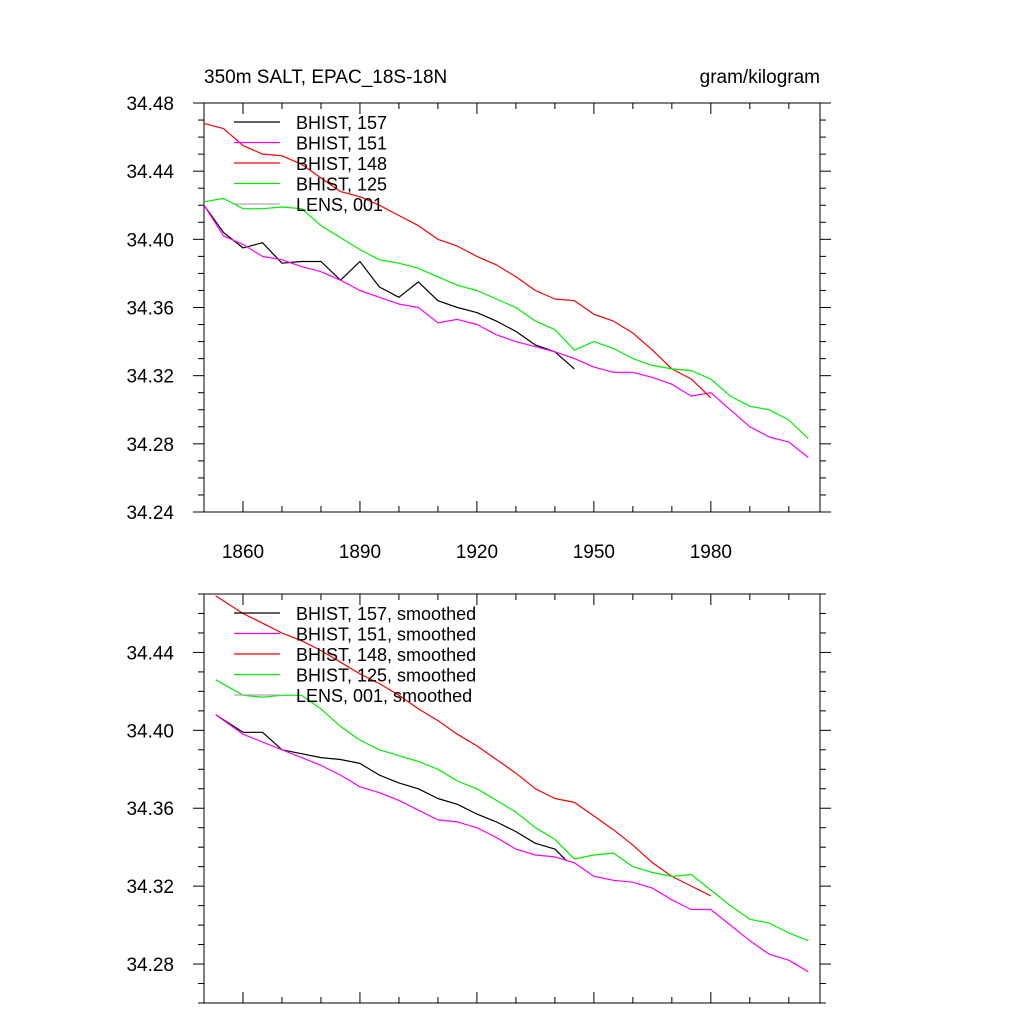 This screenshot has height=1024, width=1024. I want to click on x-tick-label: 1950, so click(594, 552).